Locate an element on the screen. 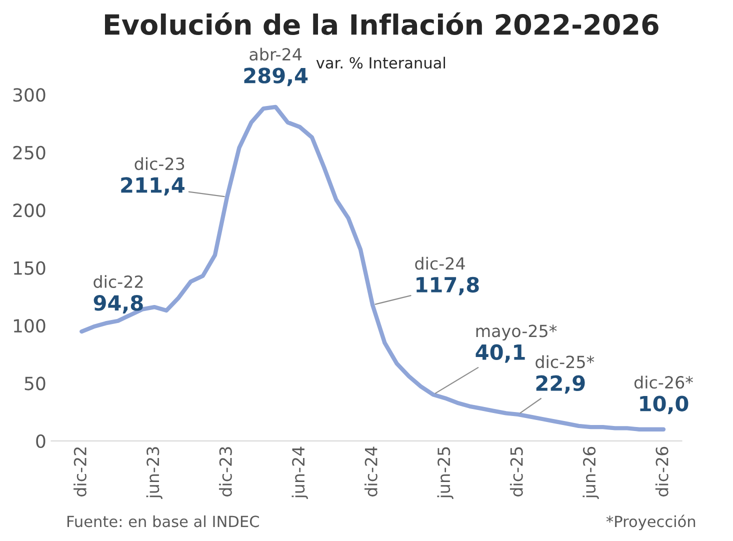 The width and height of the screenshot is (733, 541). x-tick-label: dic-23 is located at coordinates (225, 471).